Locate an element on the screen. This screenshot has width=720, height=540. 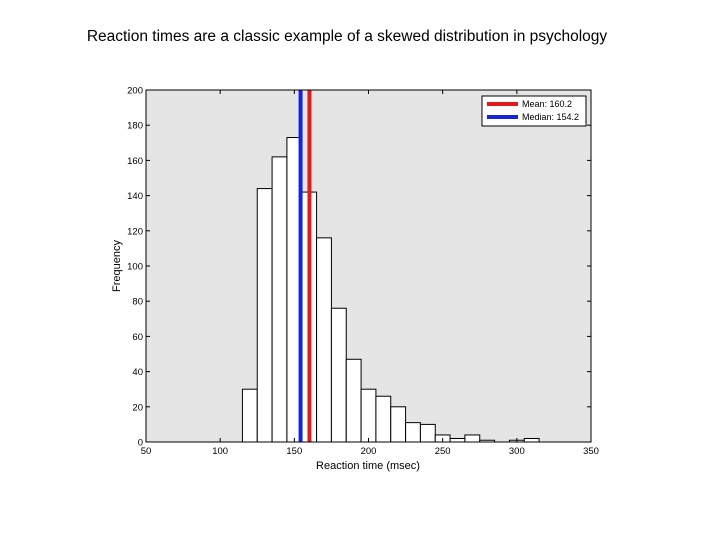
legend-entry-label: Median: 154.2 is located at coordinates (550, 117).